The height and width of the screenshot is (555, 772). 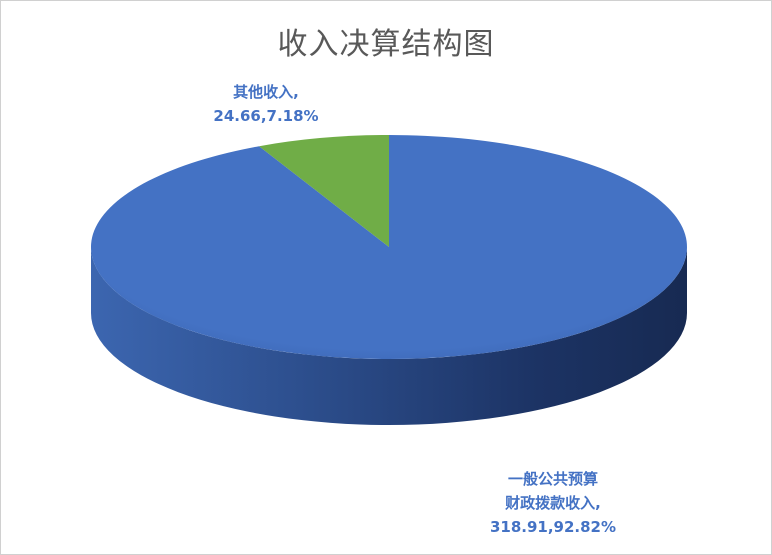 What do you see at coordinates (266, 116) in the screenshot?
I see `label-line: 24.66,7.18%` at bounding box center [266, 116].